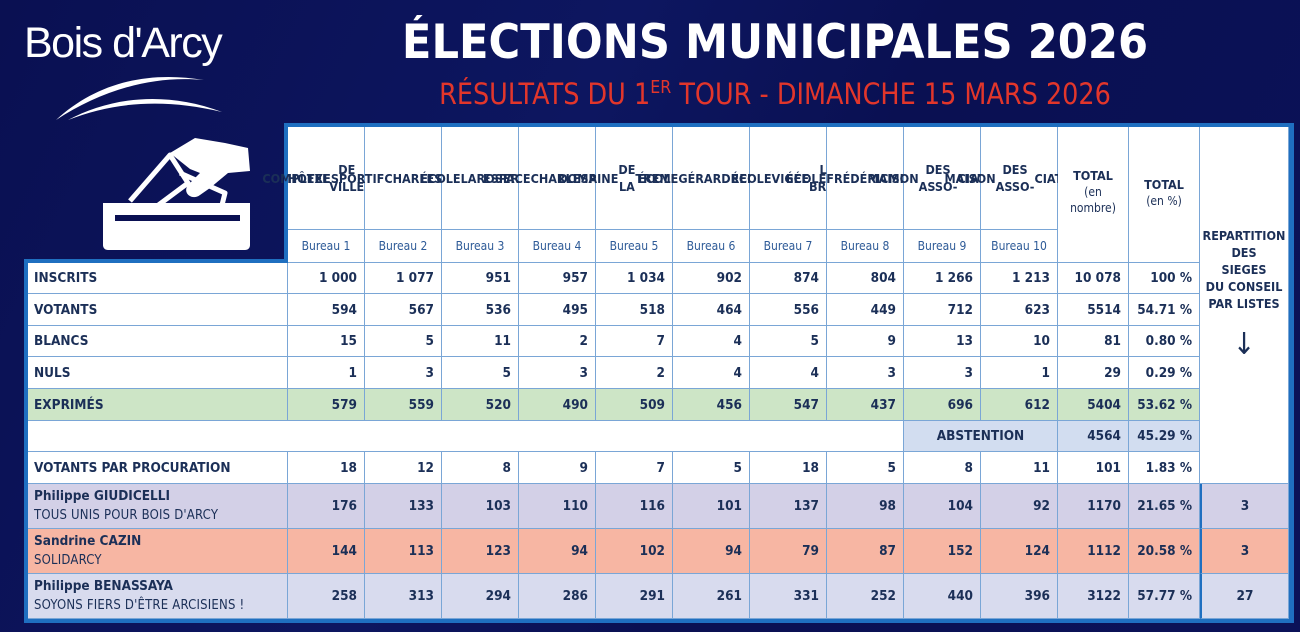 This screenshot has height=632, width=1300. What do you see at coordinates (788, 278) in the screenshot?
I see `cell-inscrits: 874` at bounding box center [788, 278].